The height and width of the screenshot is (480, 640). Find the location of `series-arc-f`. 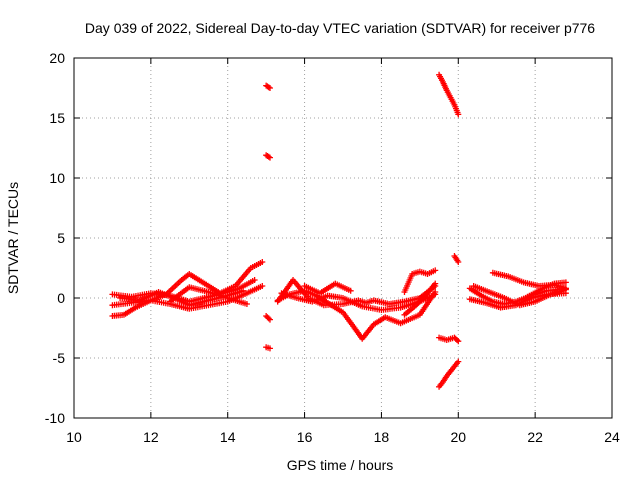

series-arc-f is located at coordinates (268, 86).